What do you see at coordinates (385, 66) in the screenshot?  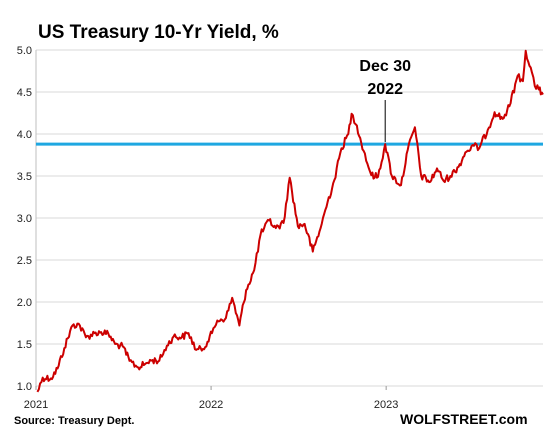 I see `annotation-line1: Dec 30` at bounding box center [385, 66].